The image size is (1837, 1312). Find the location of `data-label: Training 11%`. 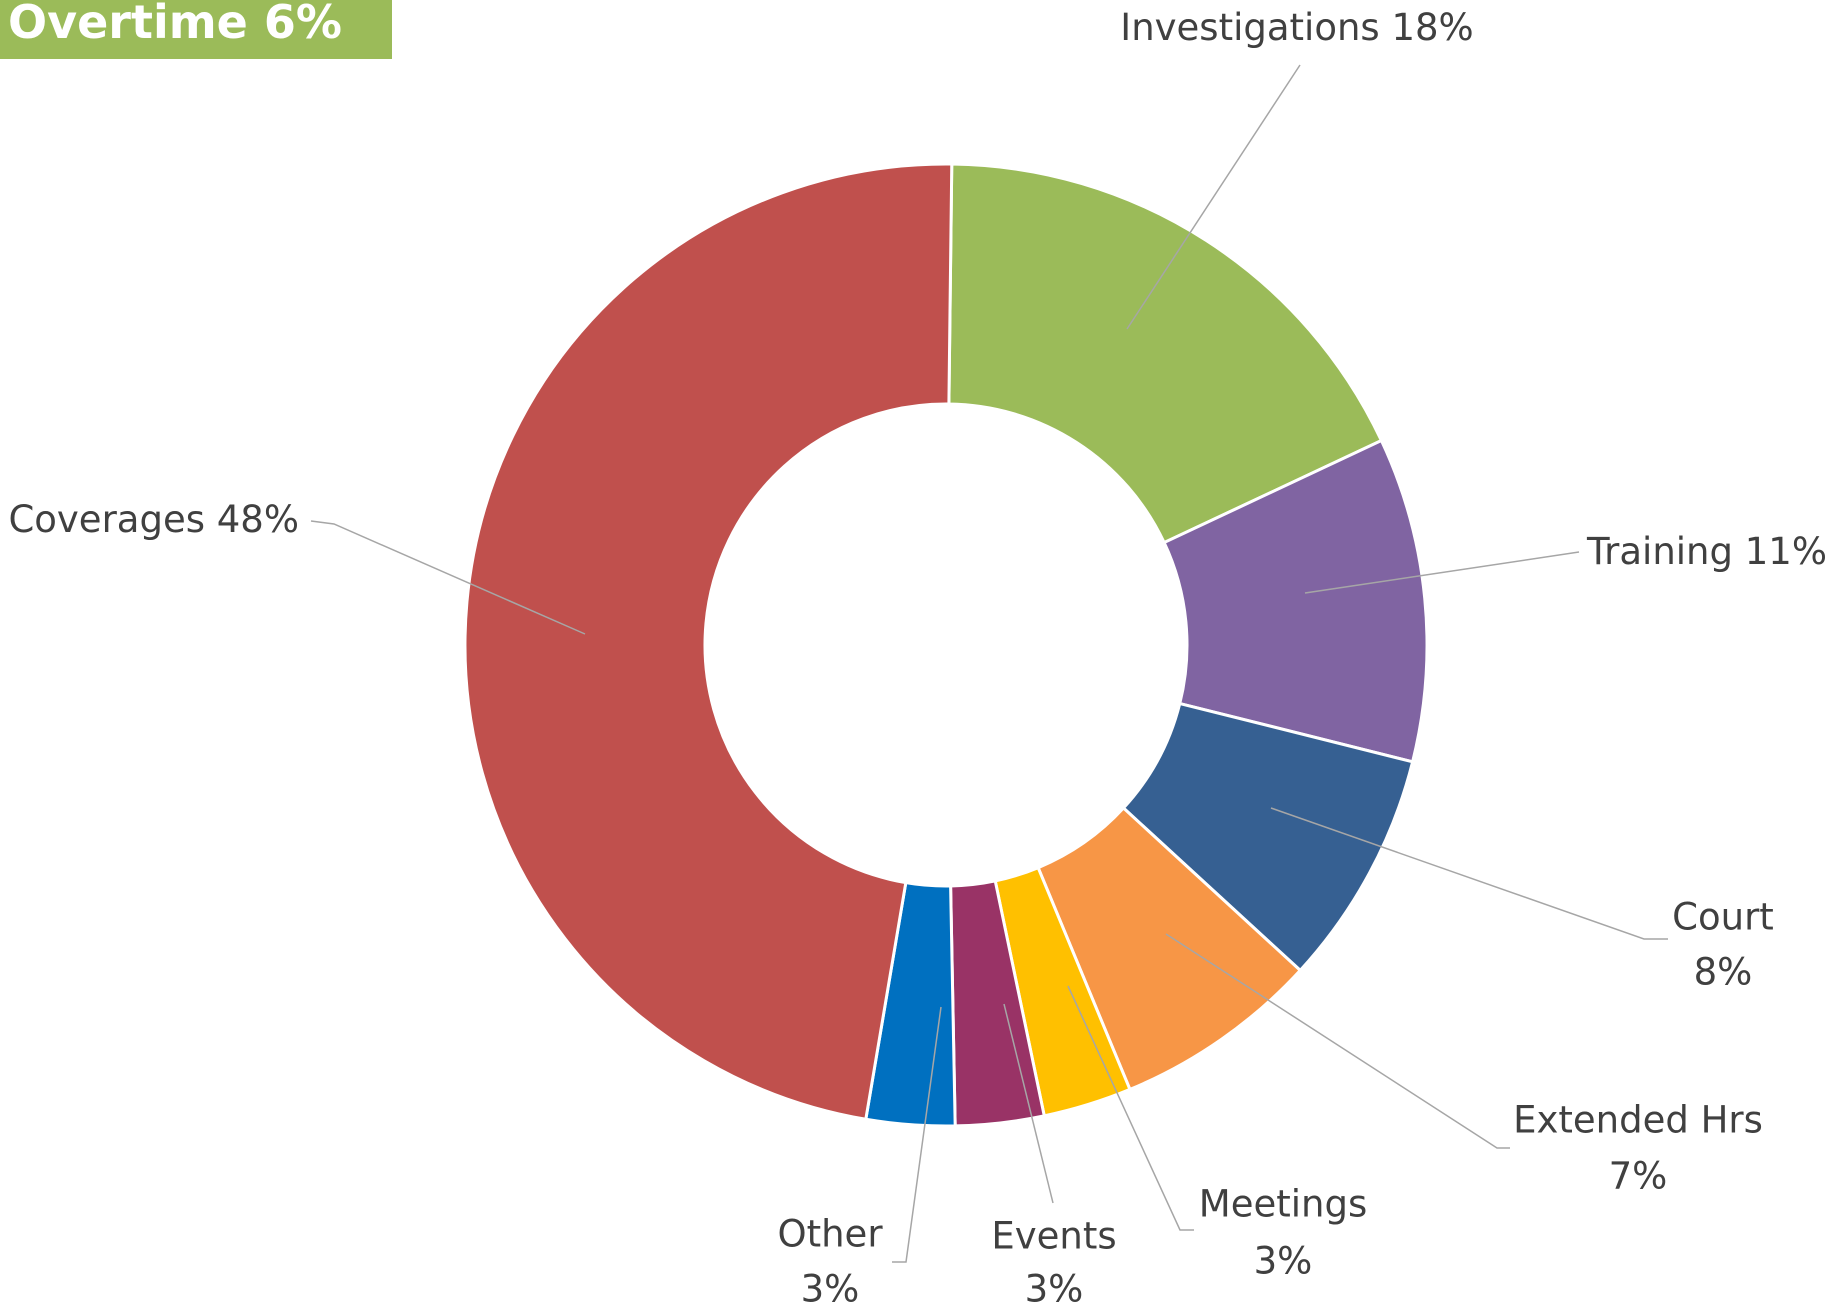

data-label: Training 11% is located at coordinates (1706, 551).